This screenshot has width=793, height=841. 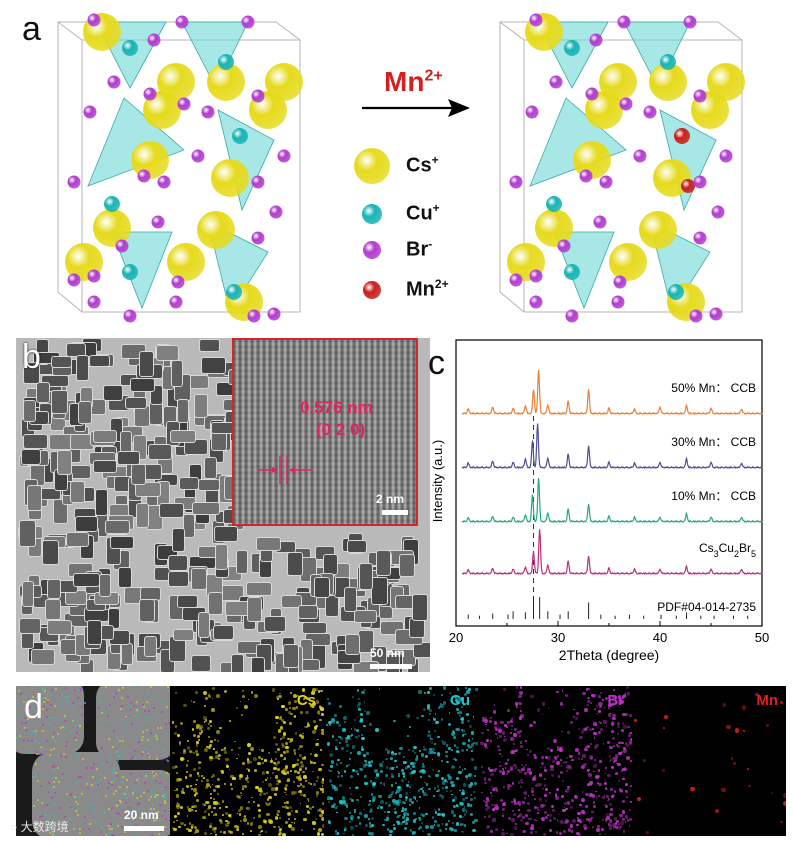 I want to click on cu-ion, so click(x=130, y=48).